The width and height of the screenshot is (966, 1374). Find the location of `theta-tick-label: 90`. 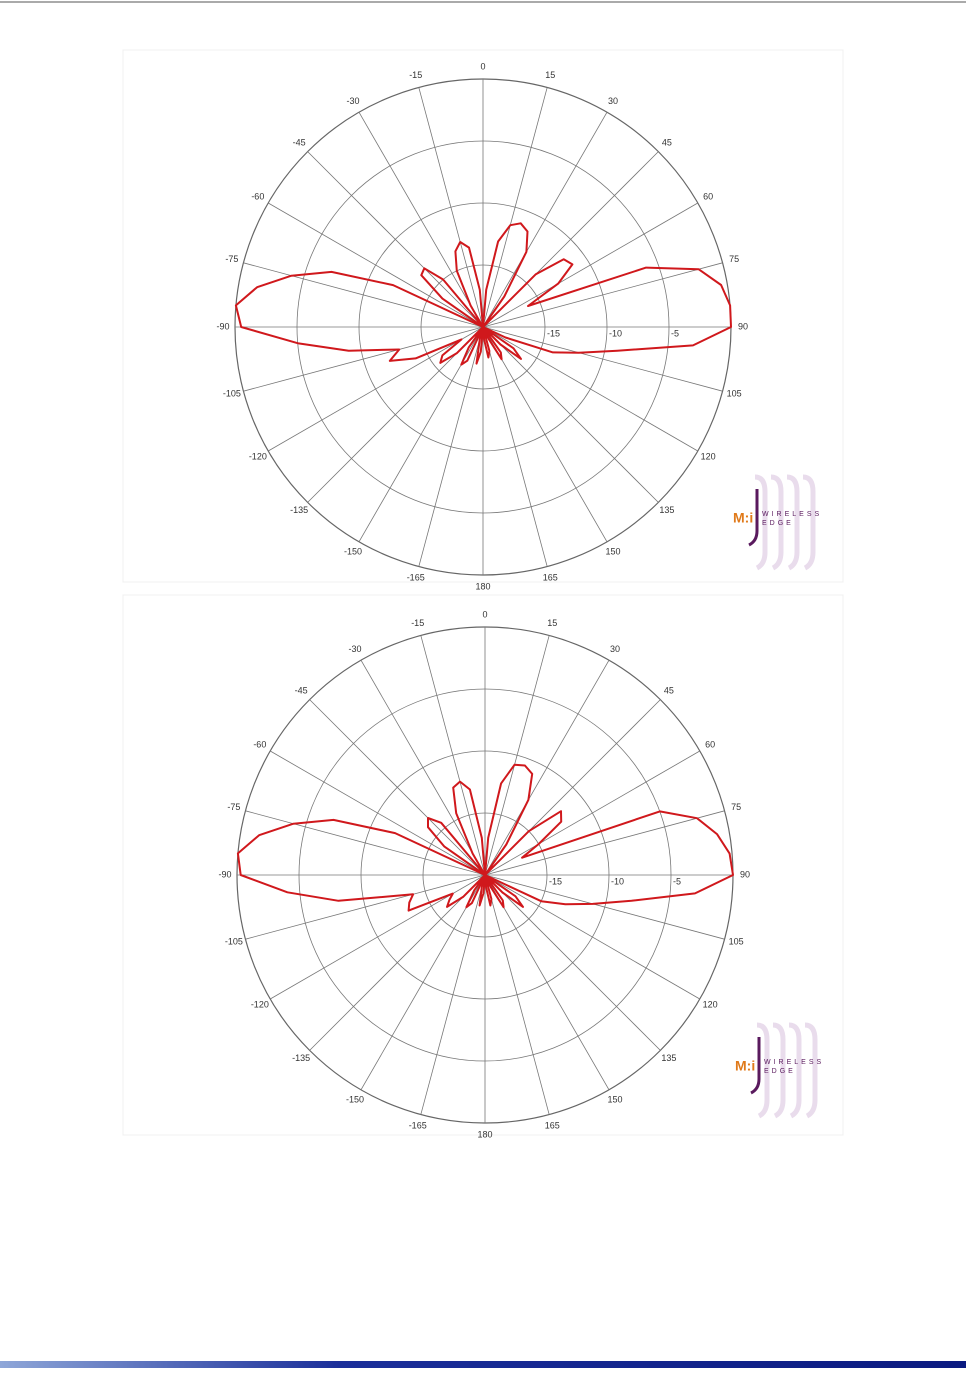

theta-tick-label: 90 is located at coordinates (745, 874).